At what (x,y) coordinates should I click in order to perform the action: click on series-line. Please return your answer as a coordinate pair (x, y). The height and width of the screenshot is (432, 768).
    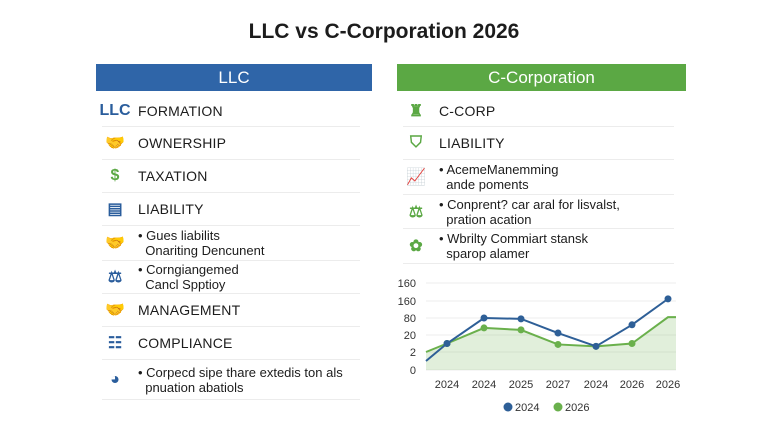
    Looking at the image, I should click on (547, 330).